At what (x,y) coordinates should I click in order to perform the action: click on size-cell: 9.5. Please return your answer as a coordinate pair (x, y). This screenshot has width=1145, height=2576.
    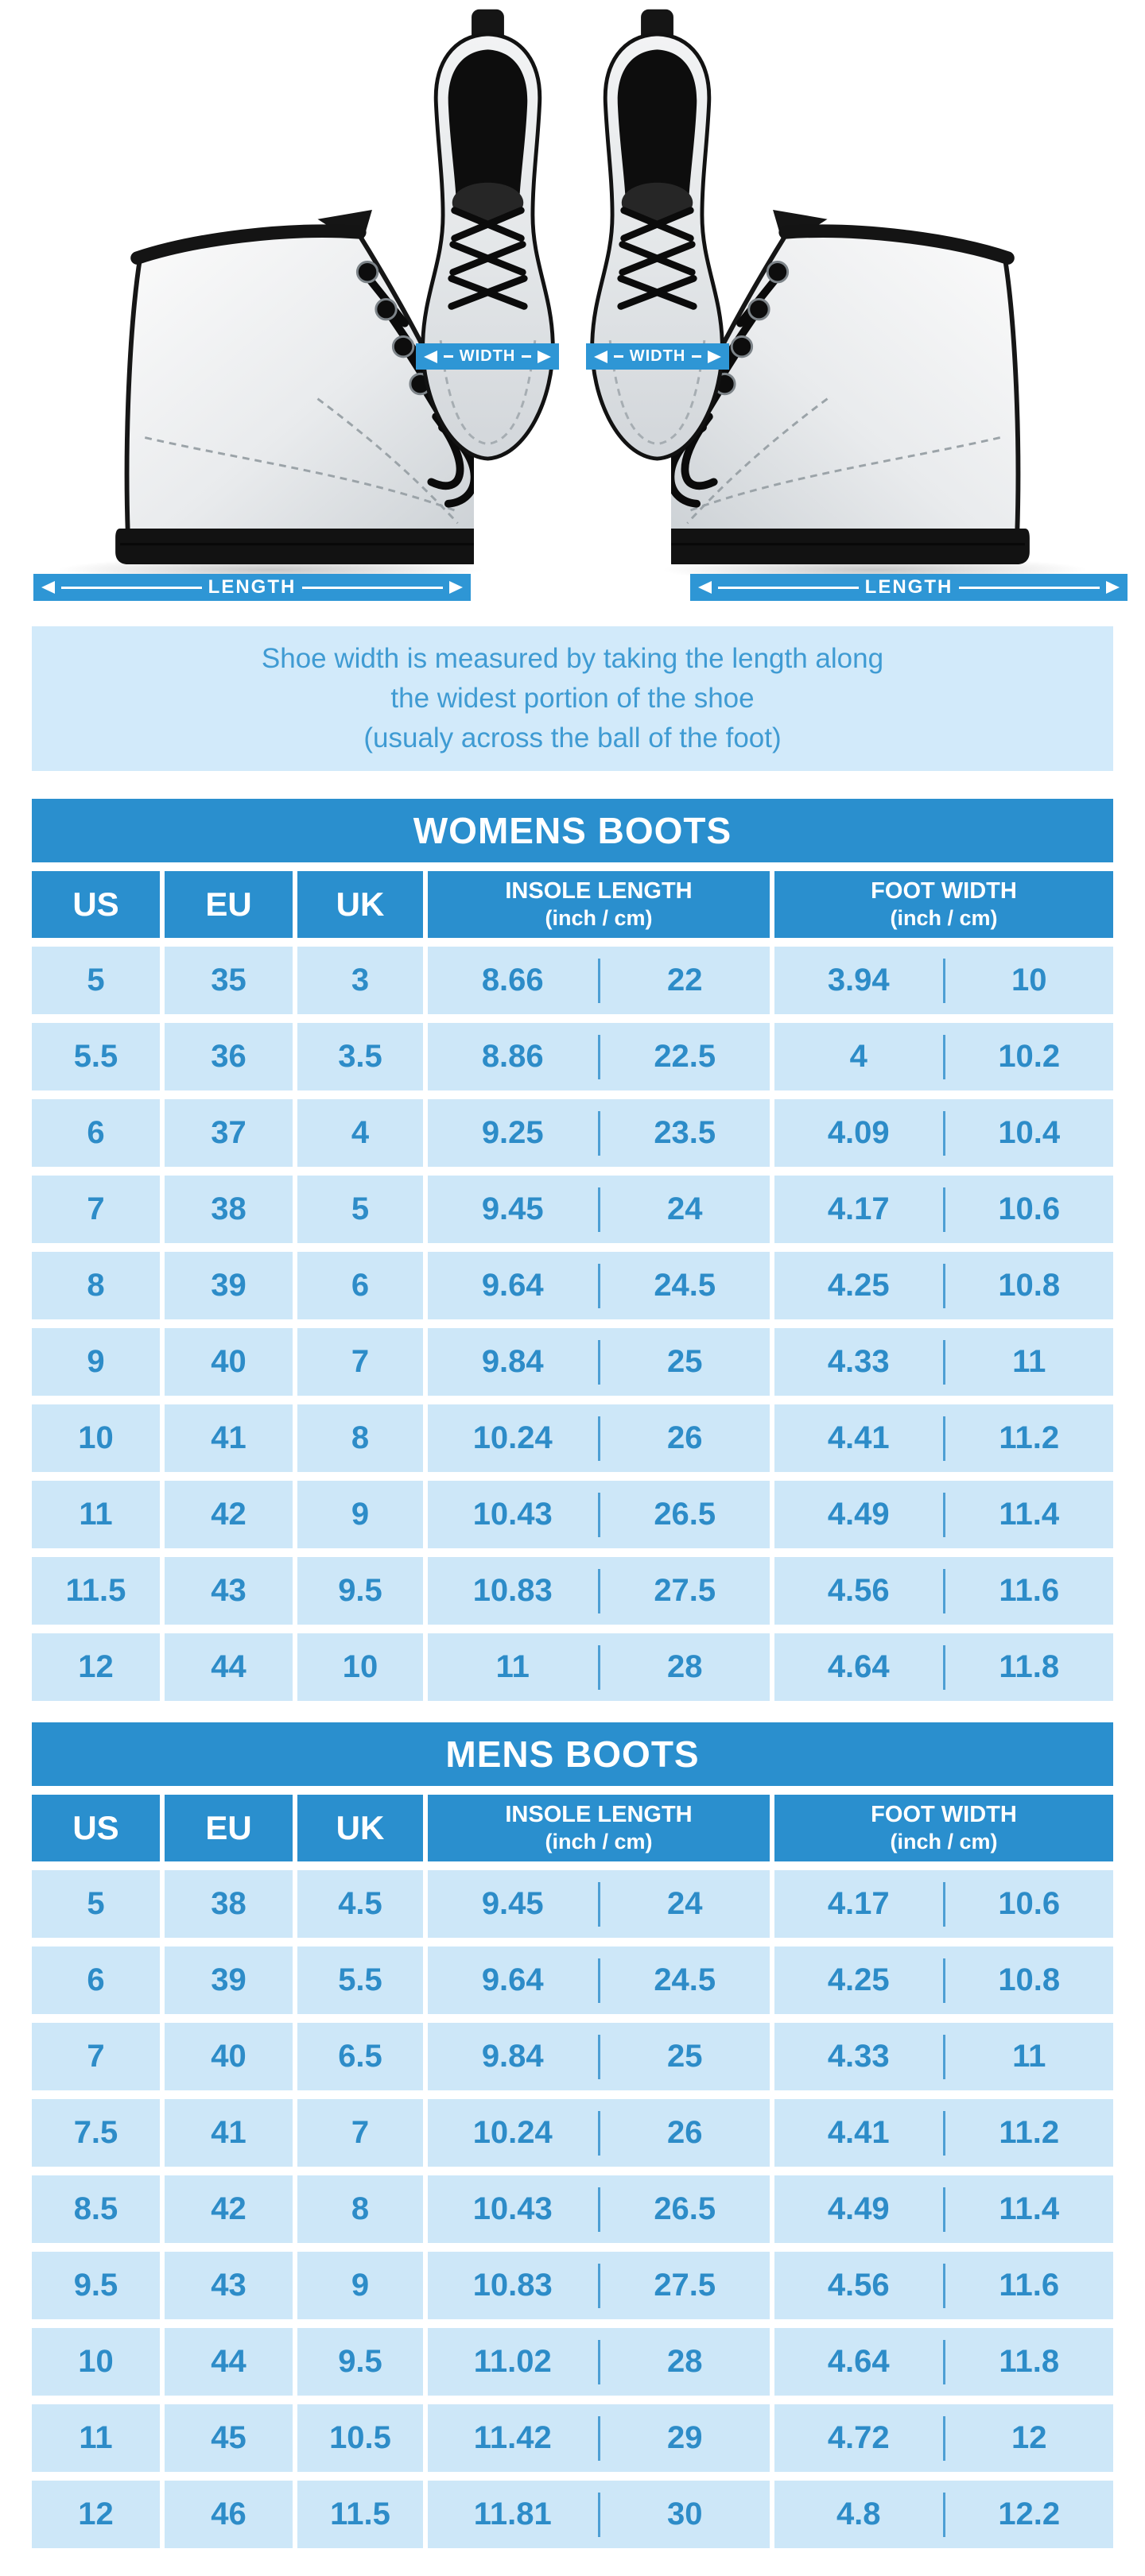
    Looking at the image, I should click on (96, 2285).